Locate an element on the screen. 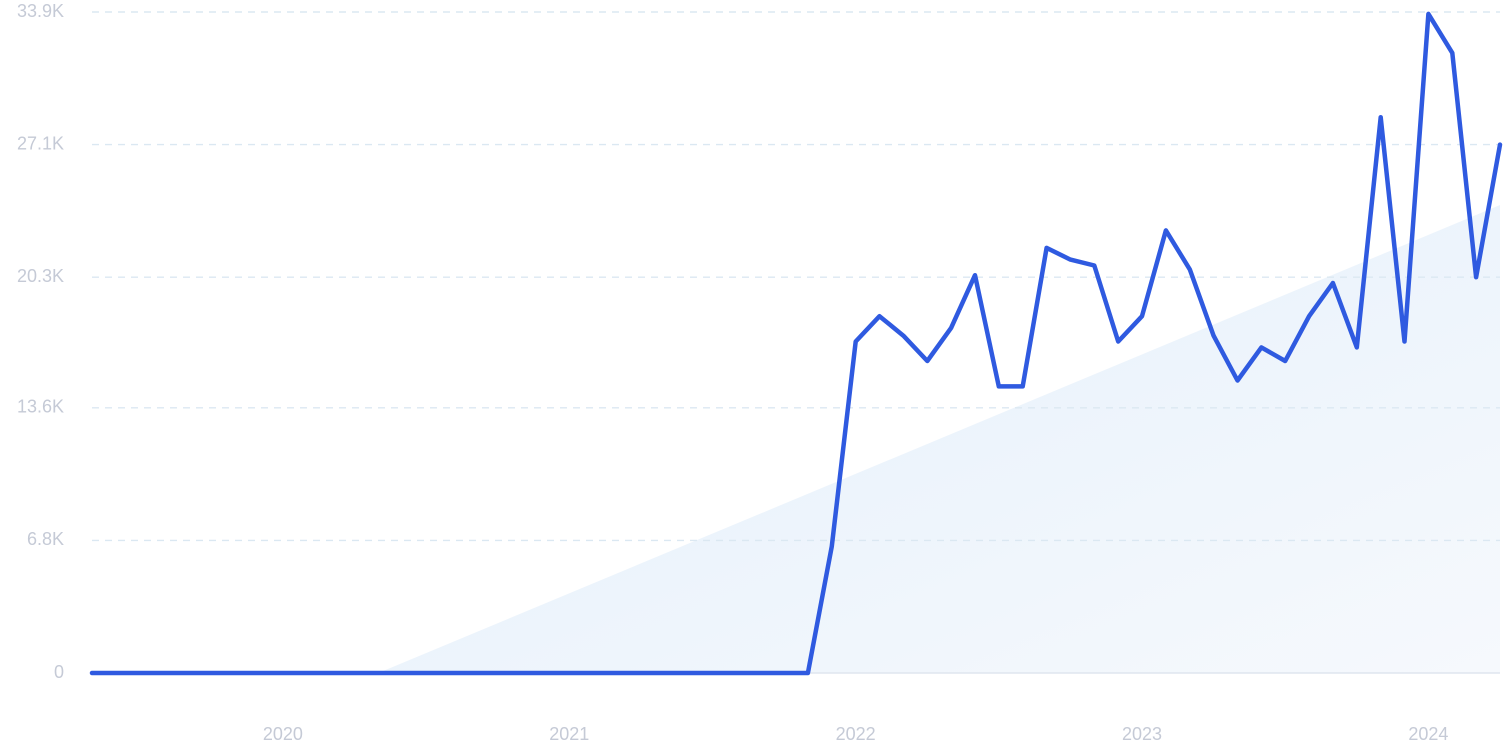  x-tick-label: 2022 is located at coordinates (856, 734).